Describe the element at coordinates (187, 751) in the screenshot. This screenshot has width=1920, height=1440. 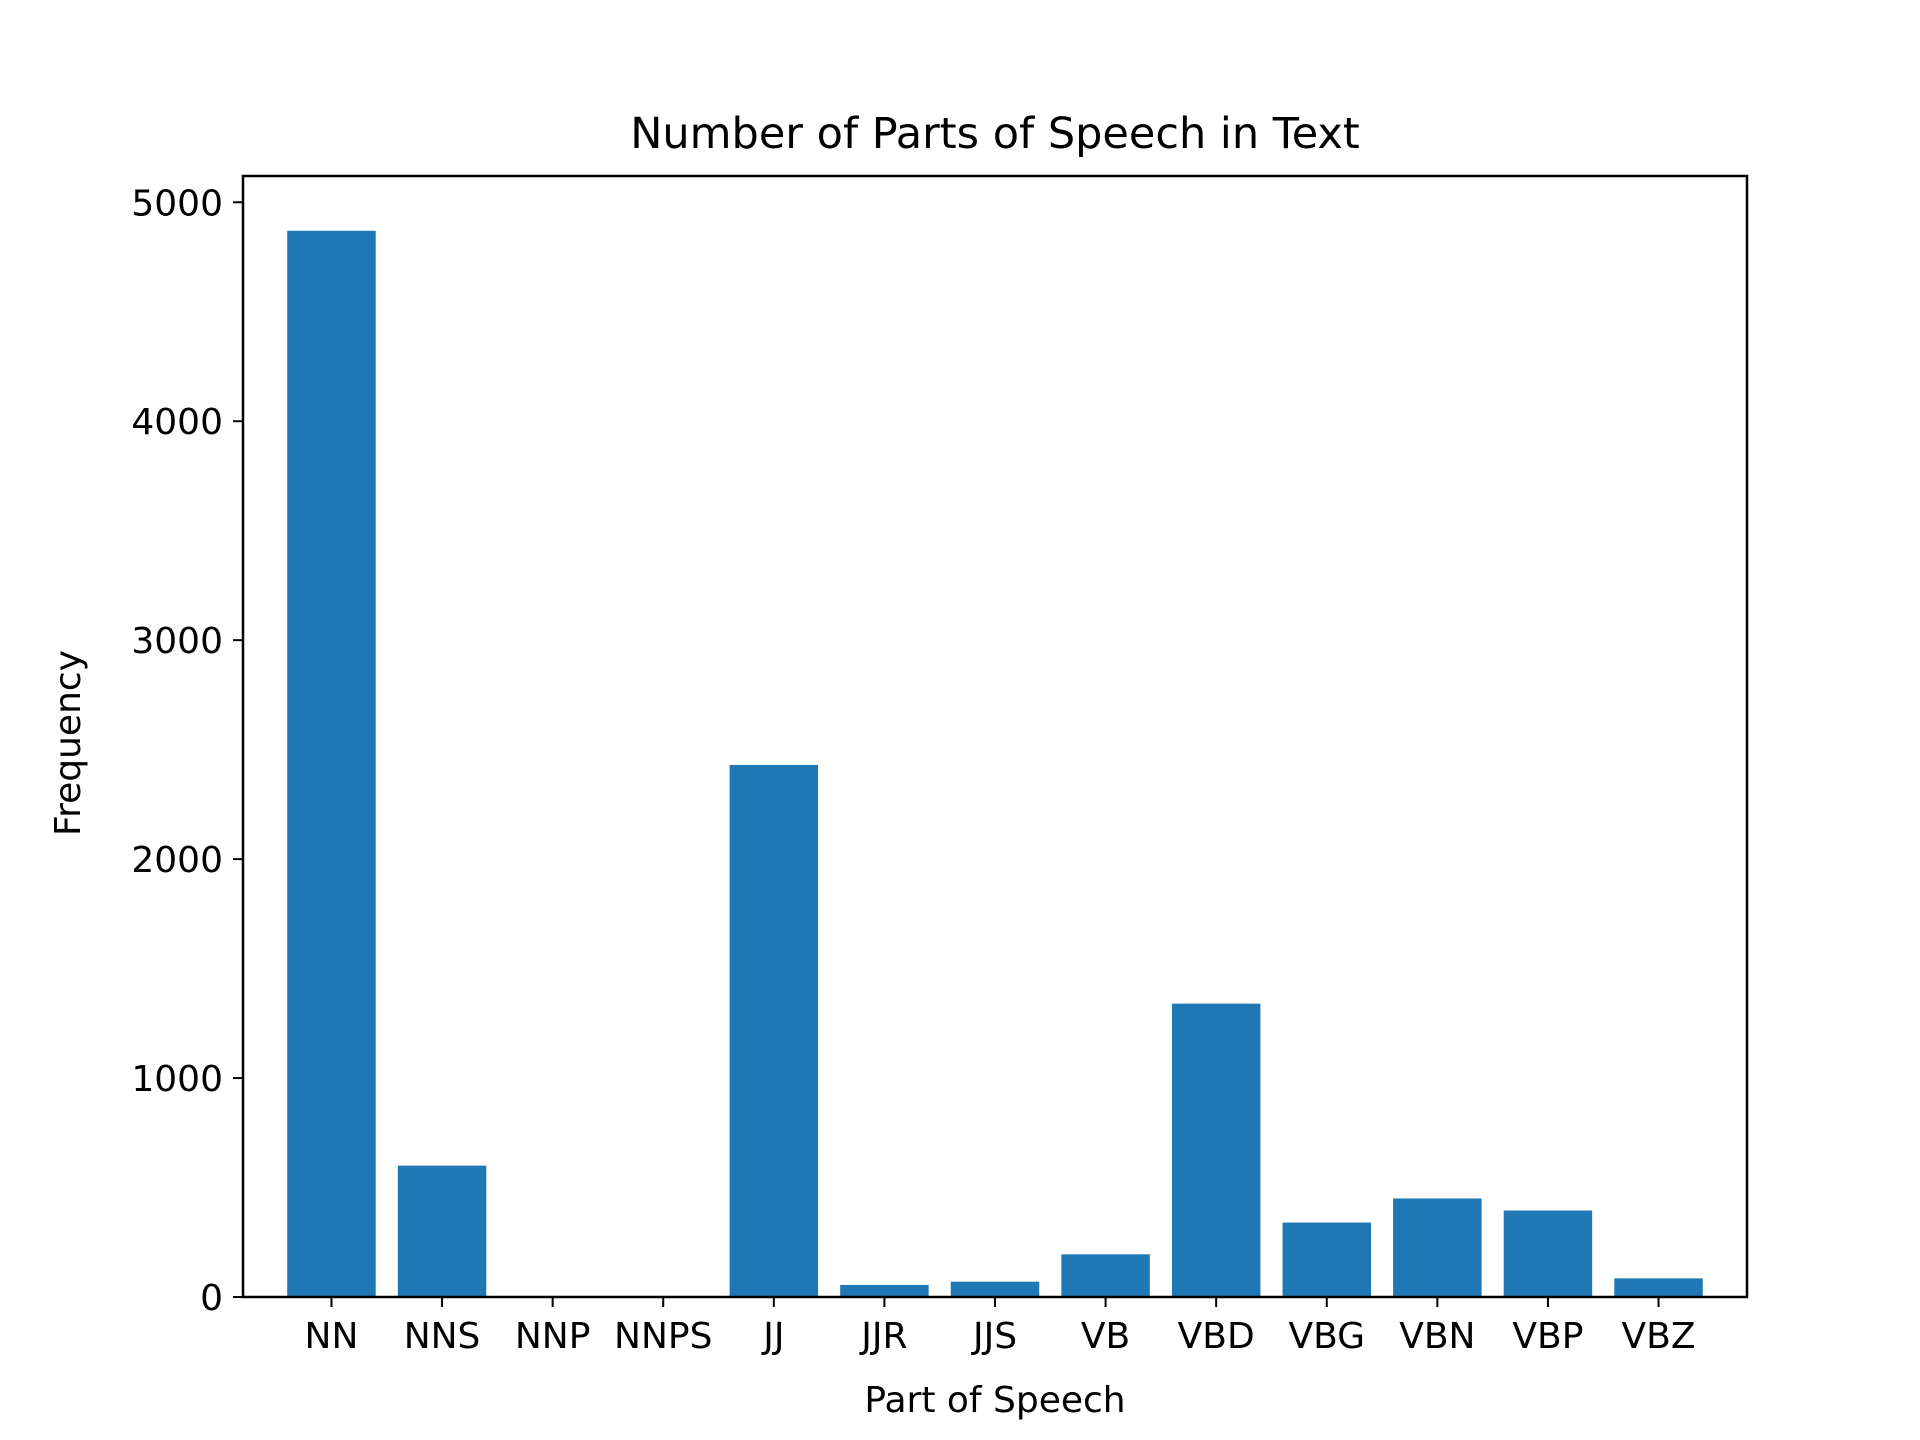
I see `y-axis-ticks: 0 1000 2000 3000 4000 5000` at that location.